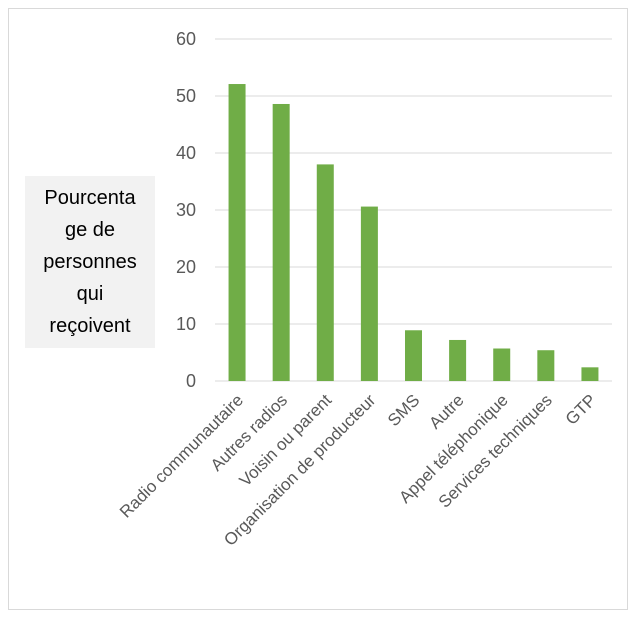 The image size is (635, 619). Describe the element at coordinates (581, 410) in the screenshot. I see `x-tick-label: GTP` at that location.